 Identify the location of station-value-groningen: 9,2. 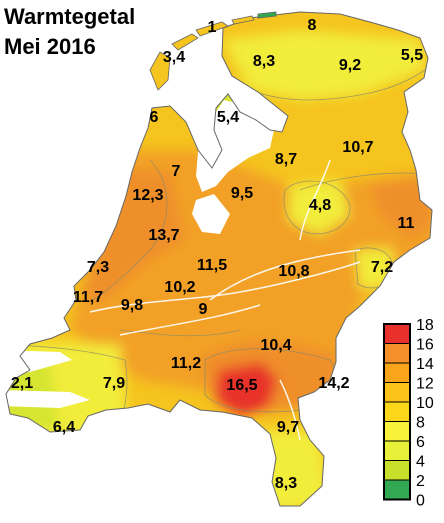
(350, 65).